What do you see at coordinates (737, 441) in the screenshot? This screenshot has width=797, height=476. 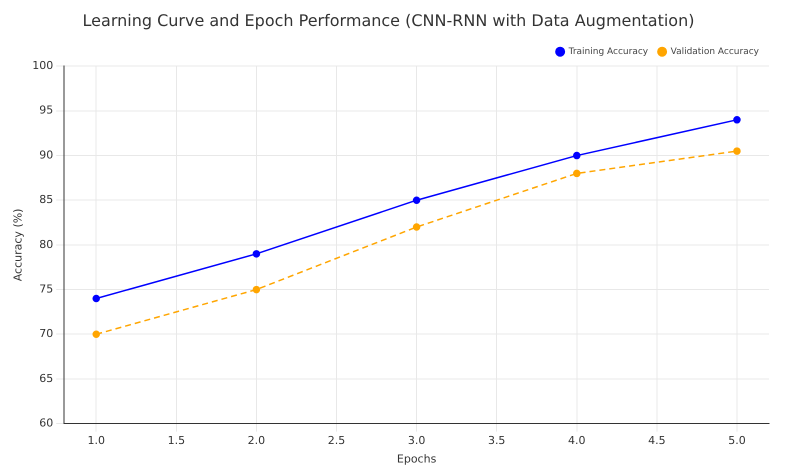 I see `x-tick-label: 5.0` at bounding box center [737, 441].